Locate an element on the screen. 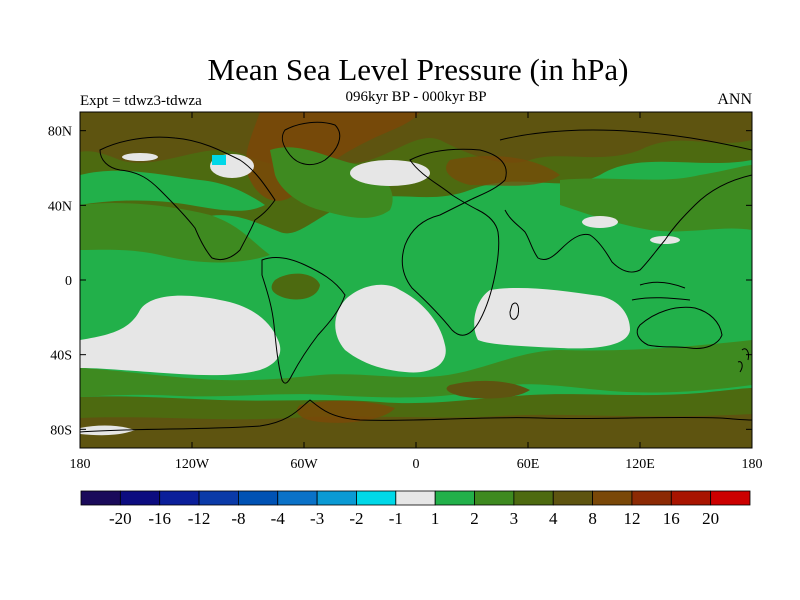  field-weddell-brown is located at coordinates (345, 411).